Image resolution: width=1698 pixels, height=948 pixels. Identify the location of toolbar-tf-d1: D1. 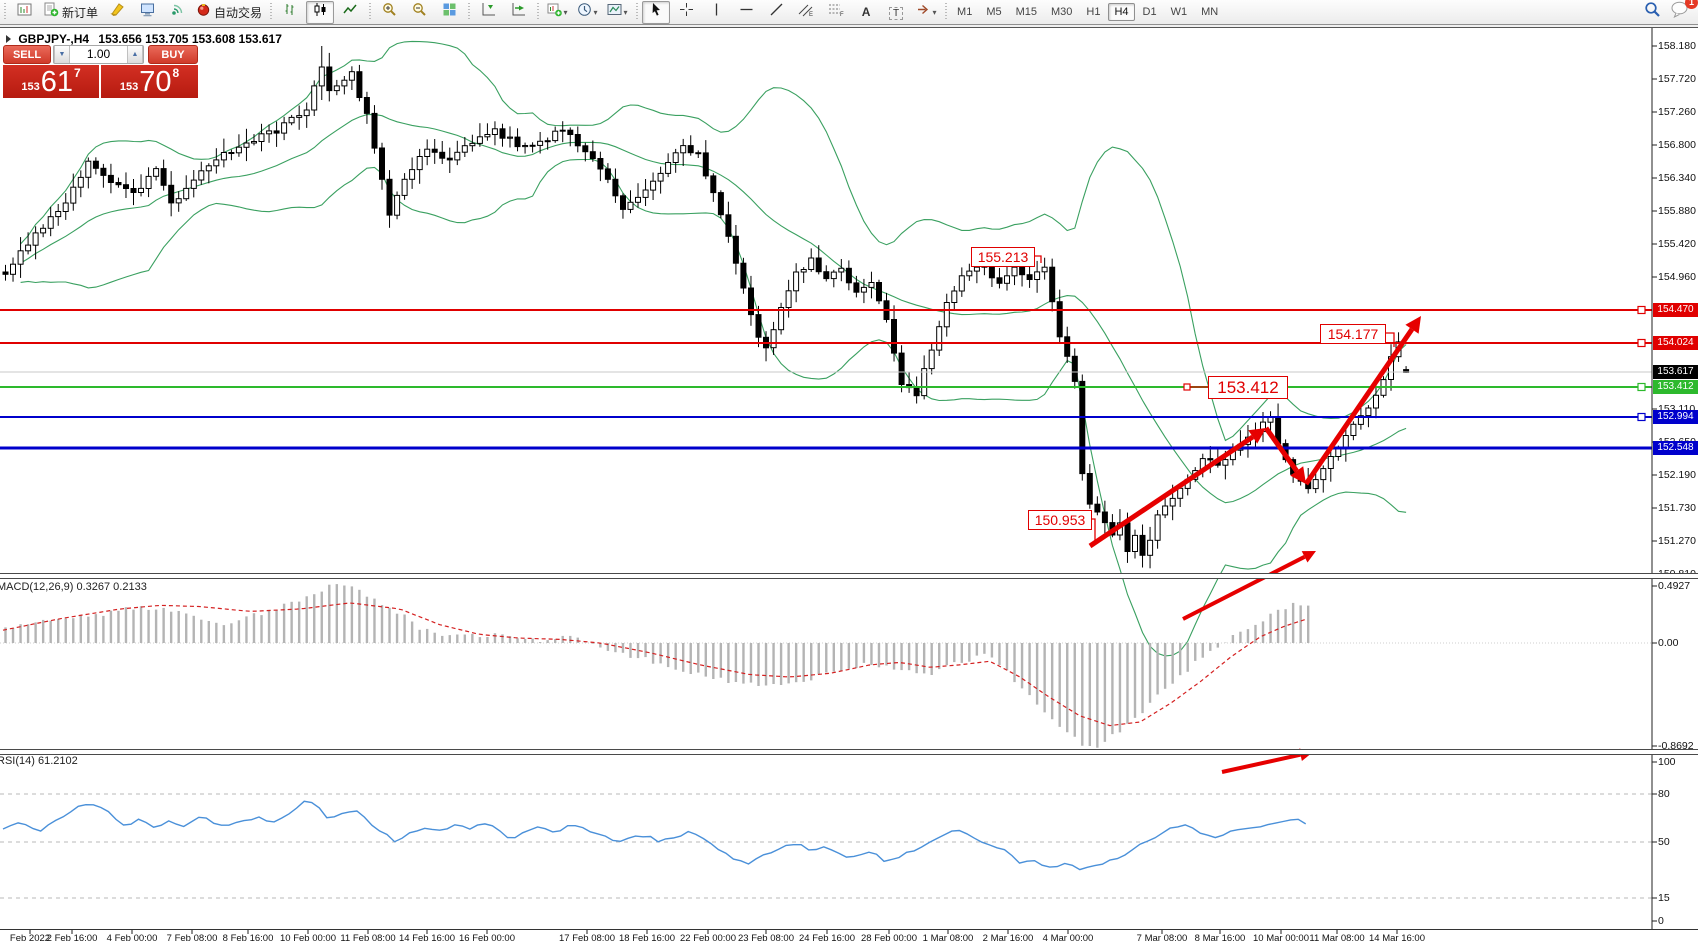
(1149, 12).